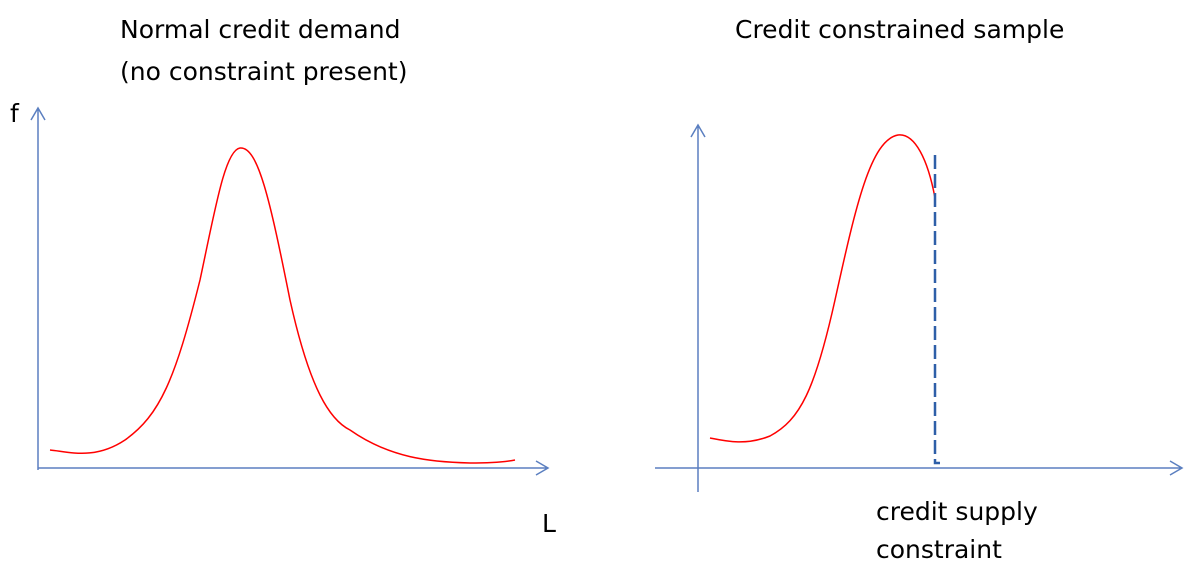 This screenshot has height=566, width=1189. I want to click on y-axis-label: f, so click(15, 113).